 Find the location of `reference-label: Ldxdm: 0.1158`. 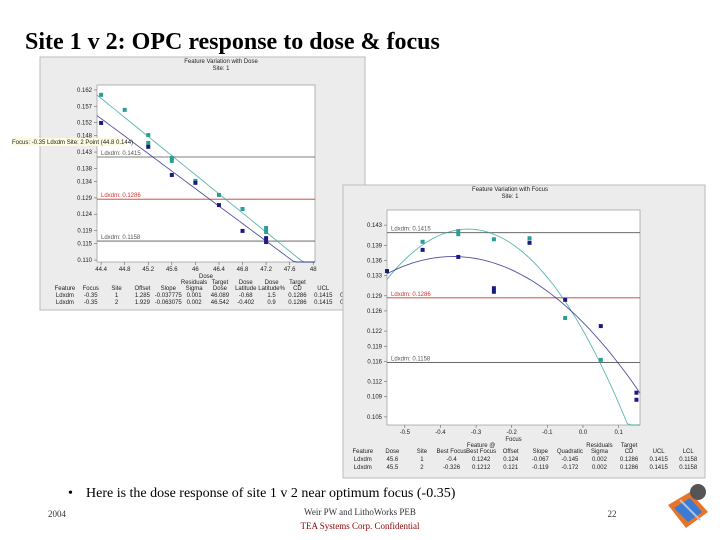

reference-label: Ldxdm: 0.1158 is located at coordinates (411, 359).